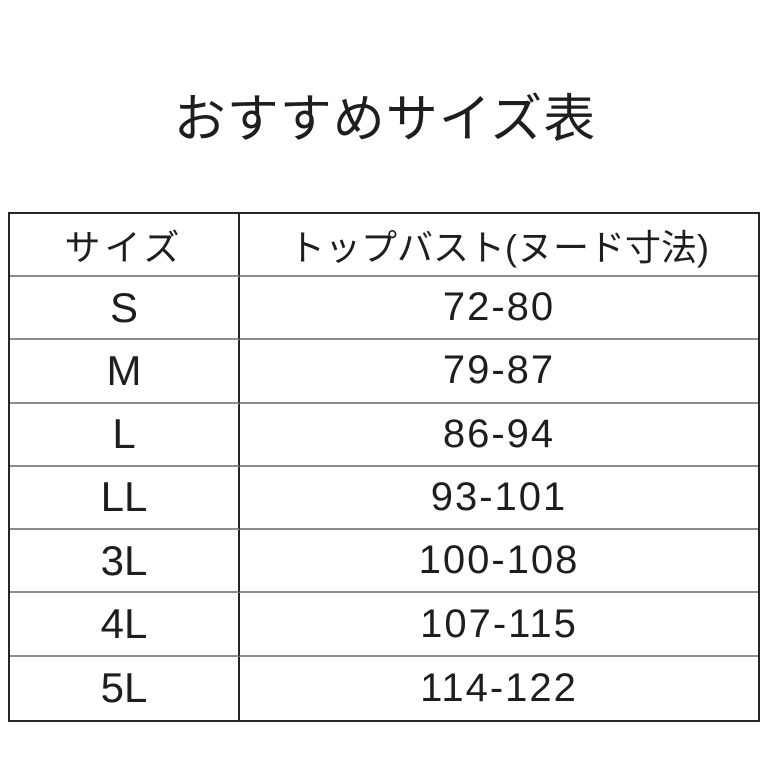 The height and width of the screenshot is (770, 770). Describe the element at coordinates (499, 372) in the screenshot. I see `bust-range-cell: 79-87` at that location.